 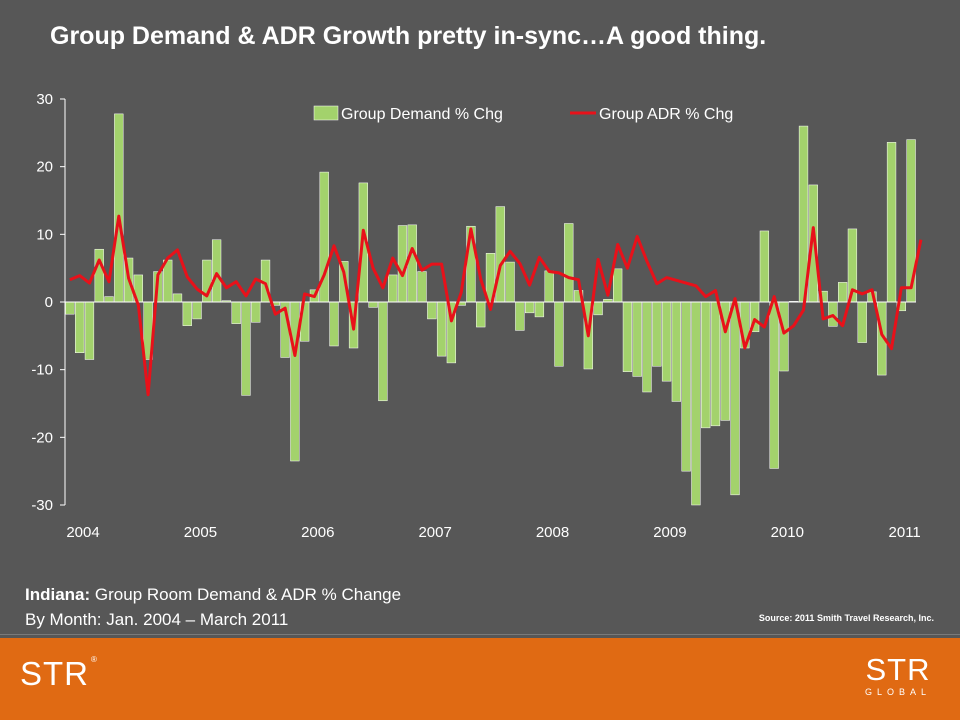 What do you see at coordinates (44, 234) in the screenshot?
I see `y-tick-label: 10` at bounding box center [44, 234].